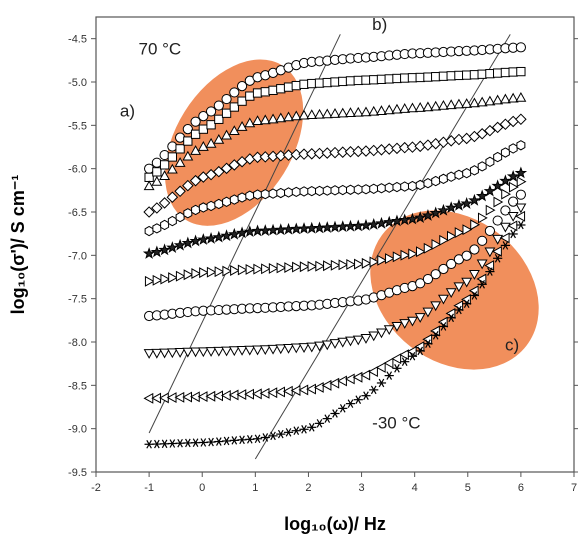  Describe the element at coordinates (77, 256) in the screenshot. I see `y-tick-label: -7.0` at that location.